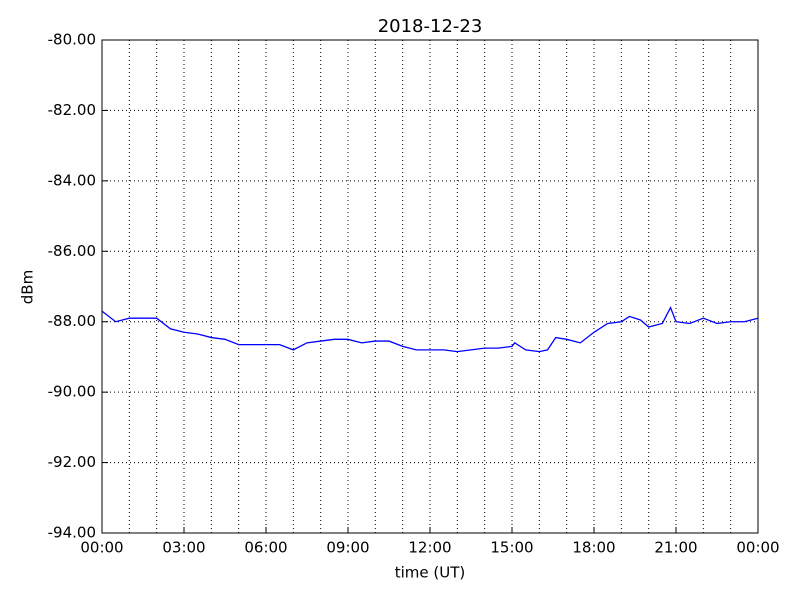 Image resolution: width=800 pixels, height=600 pixels. What do you see at coordinates (347, 548) in the screenshot?
I see `x-tick-label: 09:00` at bounding box center [347, 548].